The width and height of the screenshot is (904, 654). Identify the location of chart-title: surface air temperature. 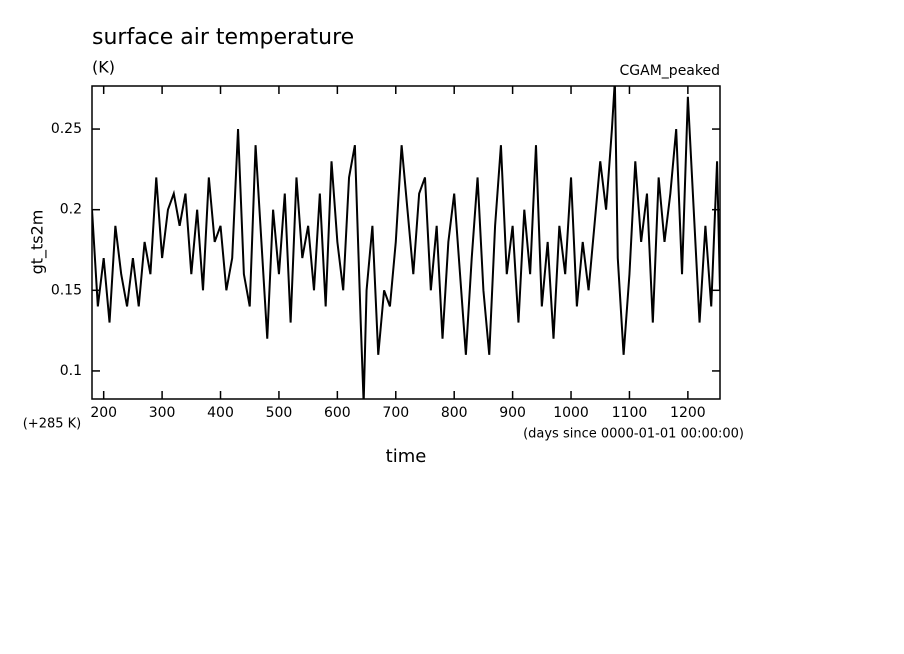
(223, 37).